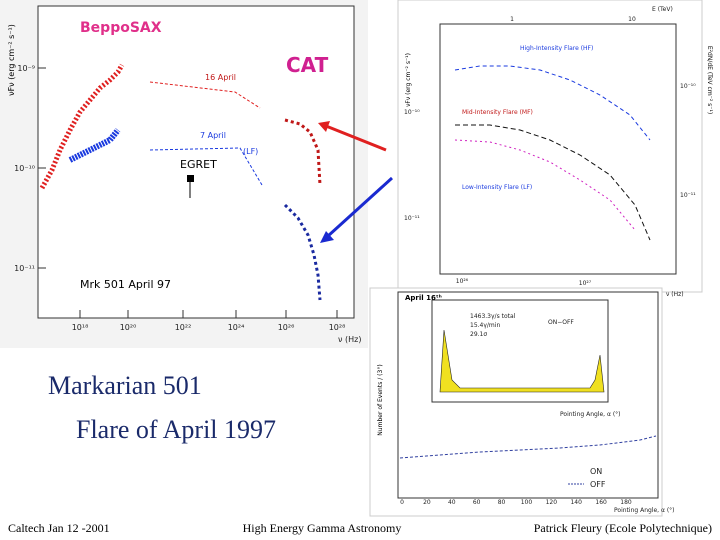 The height and width of the screenshot is (540, 720). I want to click on x-tick-label: 40, so click(452, 502).